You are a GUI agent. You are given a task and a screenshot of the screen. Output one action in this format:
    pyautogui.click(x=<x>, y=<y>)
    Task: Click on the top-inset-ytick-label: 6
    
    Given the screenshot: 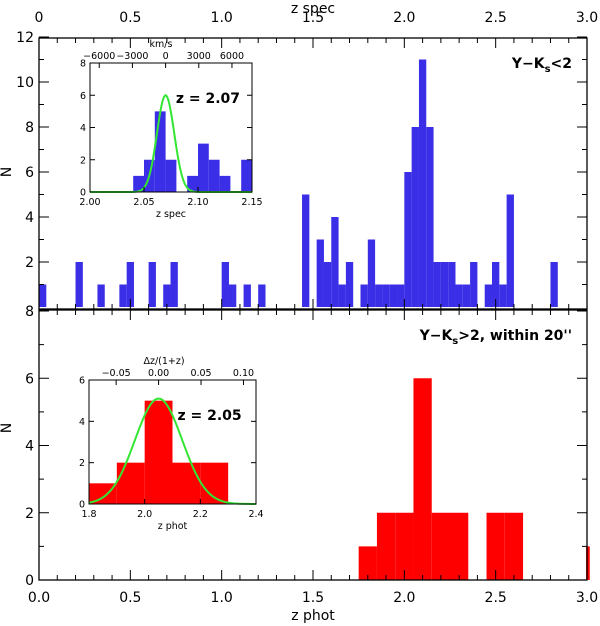 What is the action you would take?
    pyautogui.click(x=83, y=96)
    